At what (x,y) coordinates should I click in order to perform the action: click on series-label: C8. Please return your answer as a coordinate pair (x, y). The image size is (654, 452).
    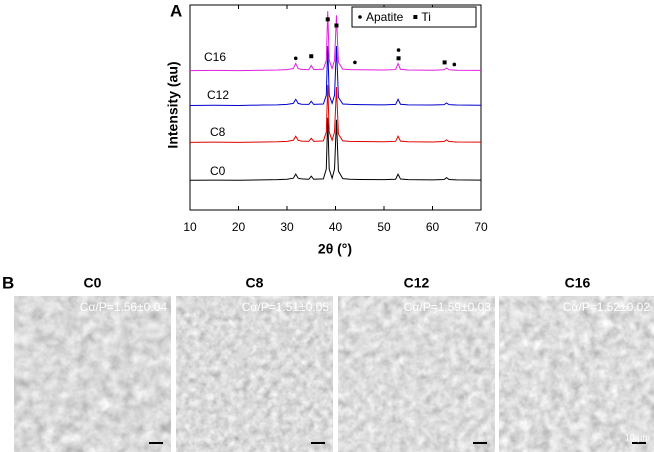
    Looking at the image, I should click on (218, 132).